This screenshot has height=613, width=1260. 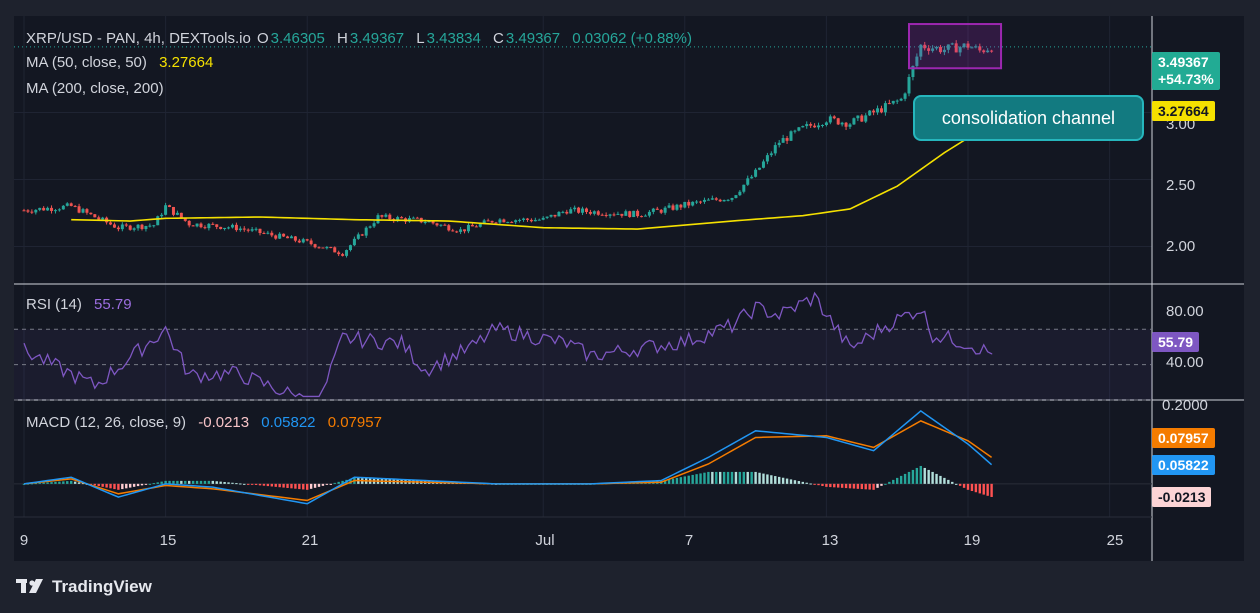 What do you see at coordinates (102, 586) in the screenshot?
I see `brand-name: TradingView` at bounding box center [102, 586].